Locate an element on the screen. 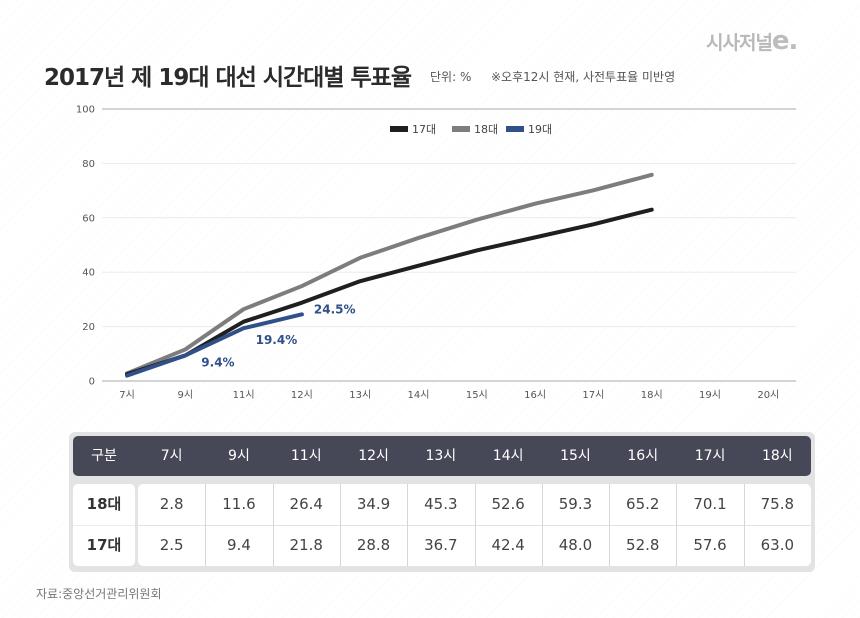  source-note: 자료:중앙선거관리위원회 is located at coordinates (99, 594).